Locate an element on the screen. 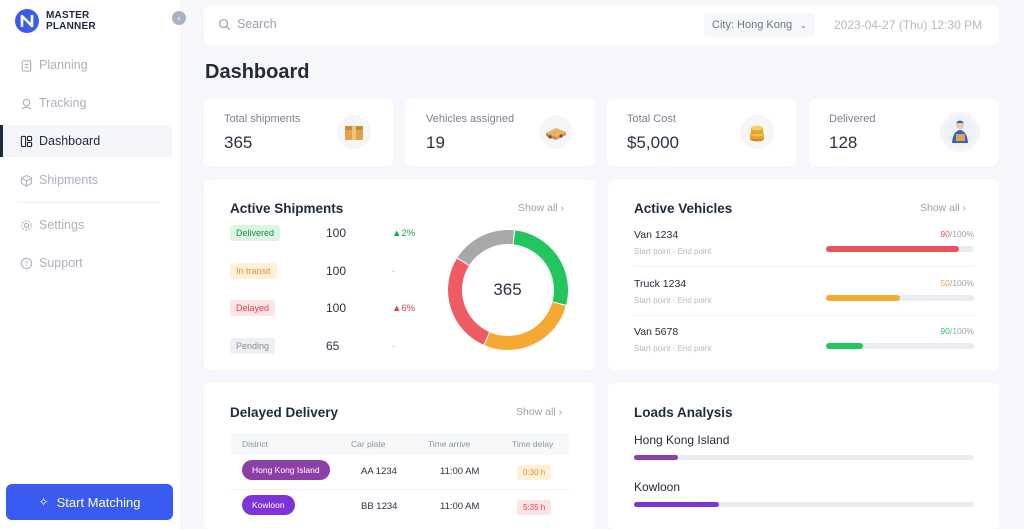  load-item: Hong Kong Island is located at coordinates (804, 446).